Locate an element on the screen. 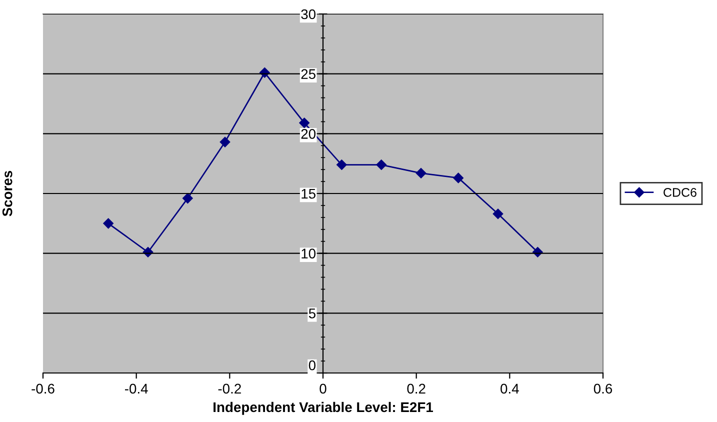 This screenshot has width=717, height=422. y-axis-title: Scores is located at coordinates (7, 193).